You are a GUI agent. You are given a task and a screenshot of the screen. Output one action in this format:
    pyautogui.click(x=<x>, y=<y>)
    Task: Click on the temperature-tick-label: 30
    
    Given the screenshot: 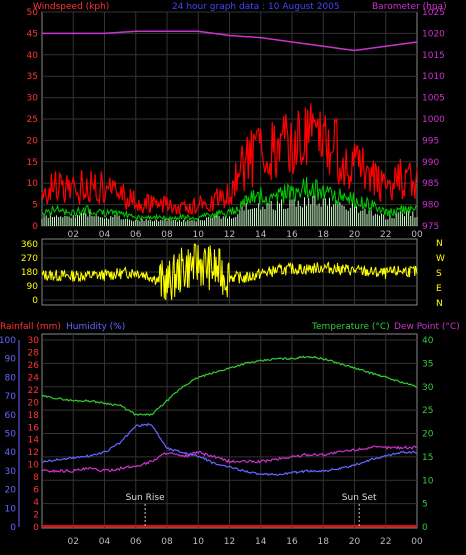 What is the action you would take?
    pyautogui.click(x=428, y=388)
    